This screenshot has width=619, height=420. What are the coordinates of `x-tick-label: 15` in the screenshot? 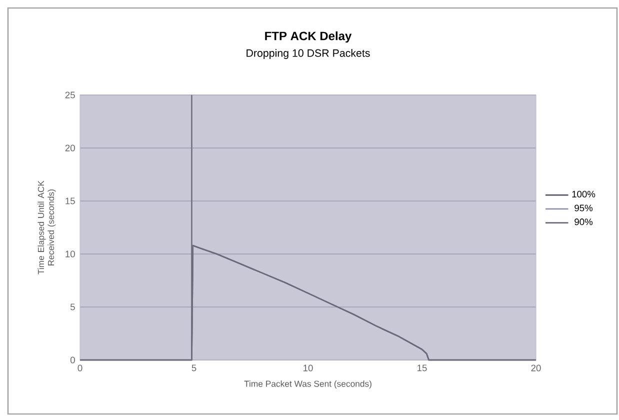 It's located at (422, 368).